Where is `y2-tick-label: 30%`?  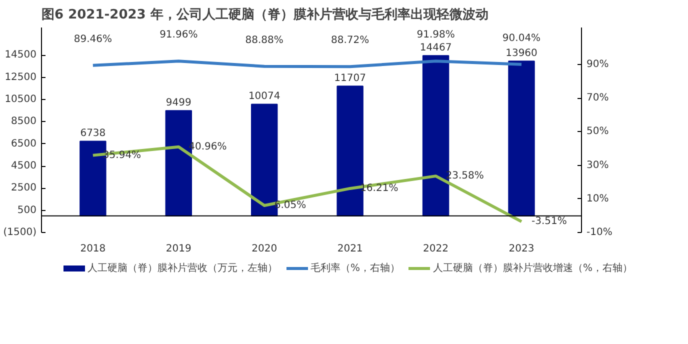
y2-tick-label: 30% is located at coordinates (597, 165).